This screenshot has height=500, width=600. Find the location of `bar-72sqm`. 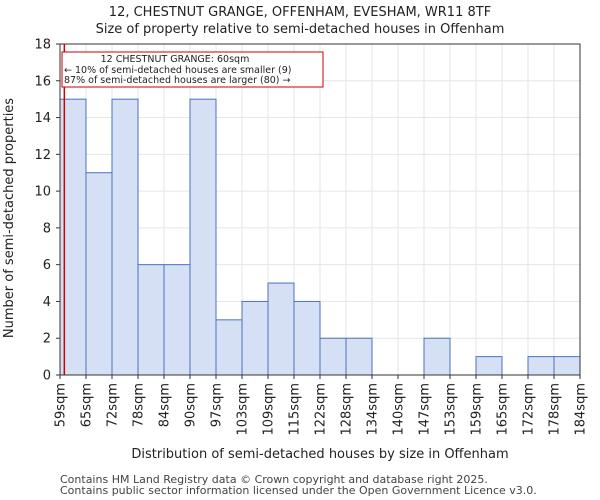

bar-72sqm is located at coordinates (125, 237).